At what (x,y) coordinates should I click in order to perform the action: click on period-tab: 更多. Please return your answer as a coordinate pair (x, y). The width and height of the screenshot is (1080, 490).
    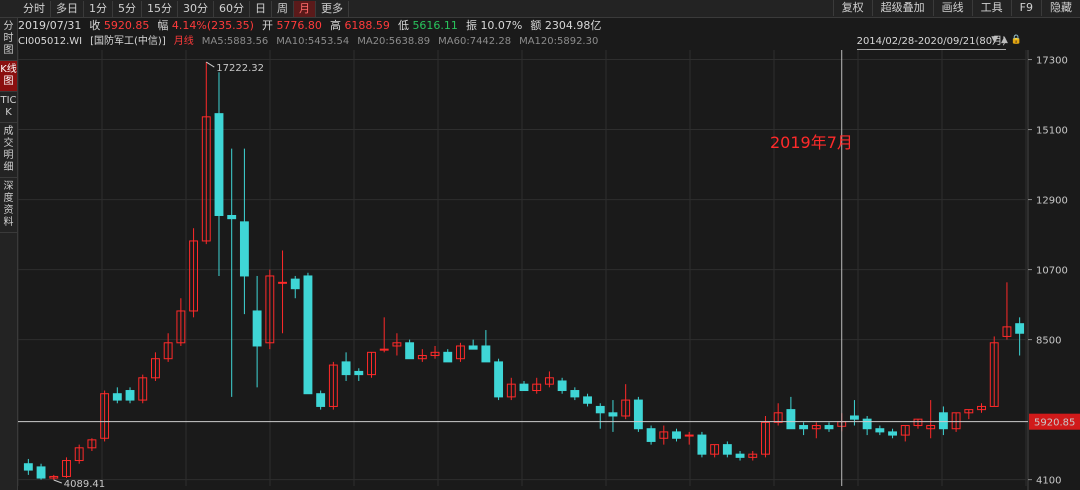
    Looking at the image, I should click on (332, 8).